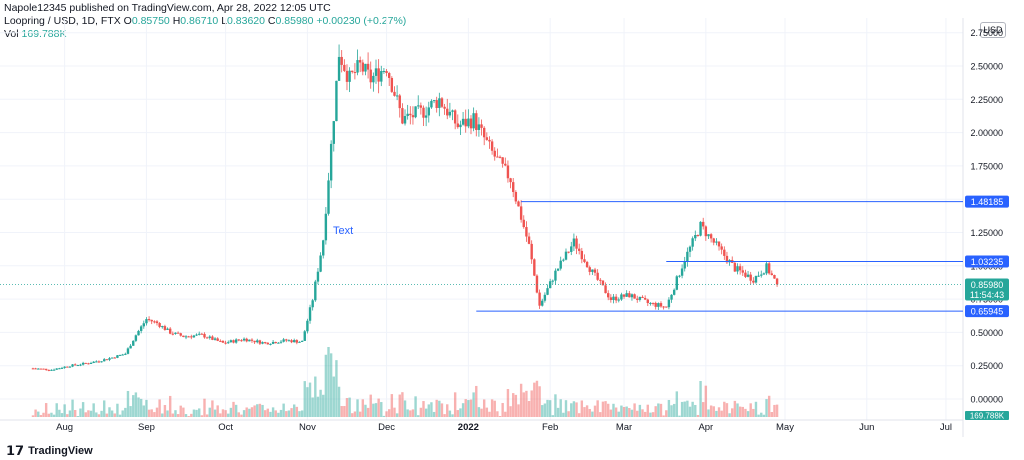 The width and height of the screenshot is (1024, 460). I want to click on low-label: L, so click(224, 21).